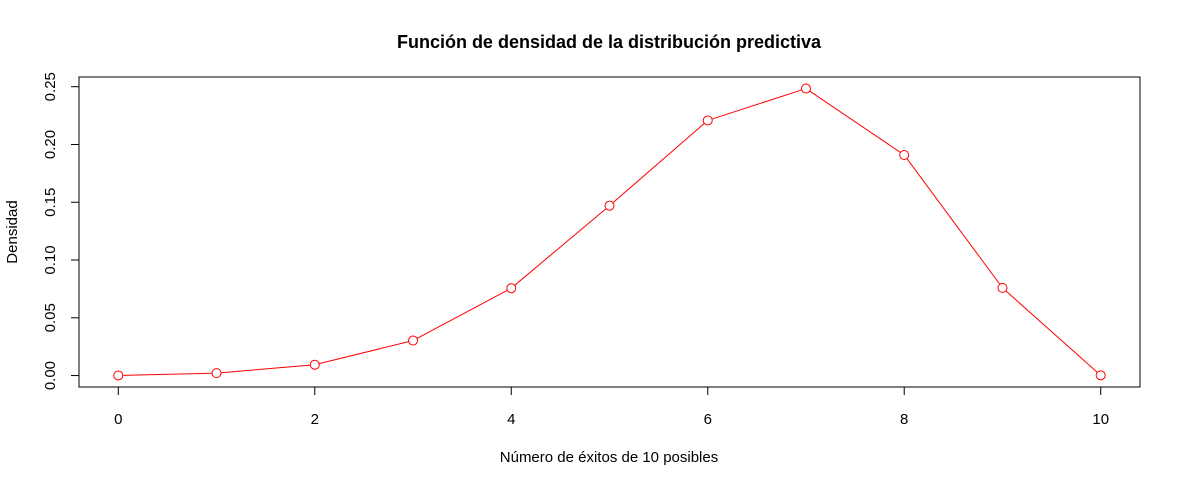  I want to click on y-tick-label: 0.25, so click(50, 86).